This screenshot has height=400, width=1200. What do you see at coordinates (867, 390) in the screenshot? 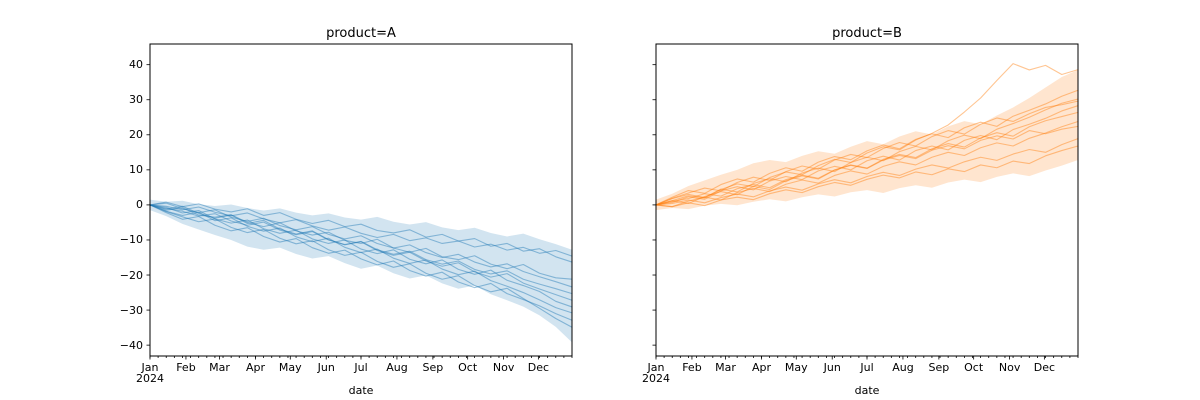
I see `panel-b-xlabel: date` at bounding box center [867, 390].